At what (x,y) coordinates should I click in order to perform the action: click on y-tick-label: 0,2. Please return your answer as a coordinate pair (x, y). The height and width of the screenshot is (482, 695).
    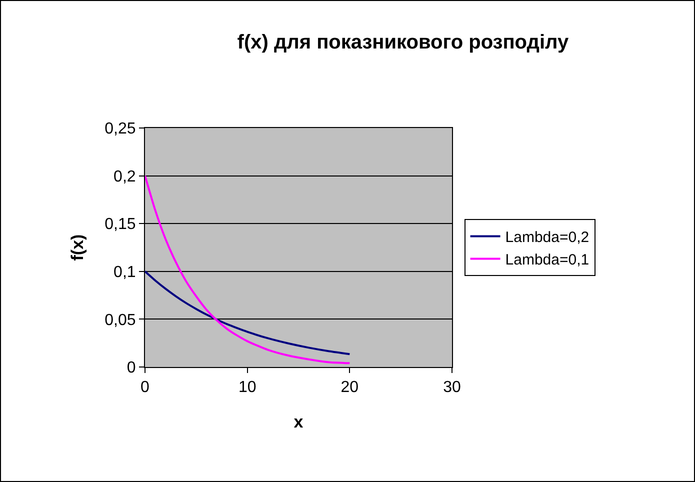
    Looking at the image, I should click on (125, 177).